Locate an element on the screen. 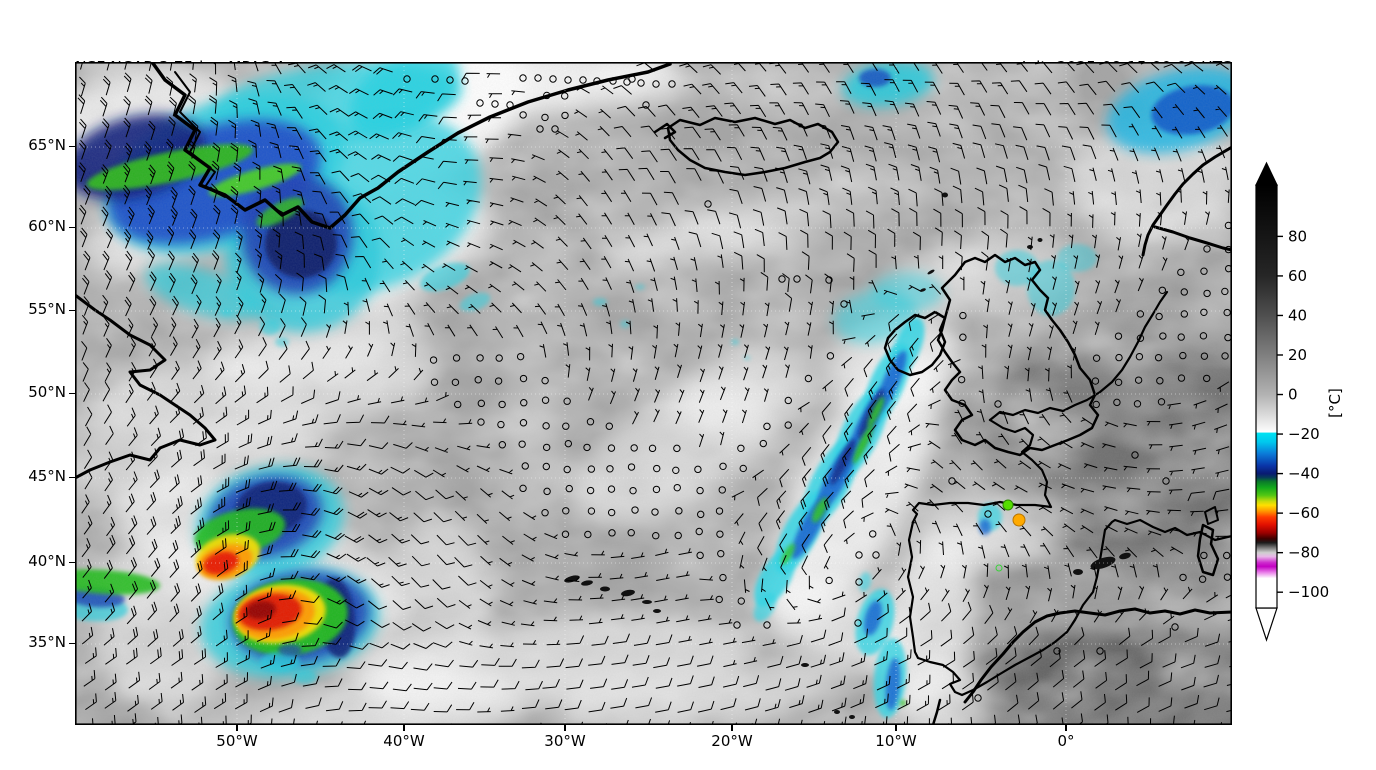 The image size is (1376, 770). lat-tick-label: 45°N is located at coordinates (47, 476).